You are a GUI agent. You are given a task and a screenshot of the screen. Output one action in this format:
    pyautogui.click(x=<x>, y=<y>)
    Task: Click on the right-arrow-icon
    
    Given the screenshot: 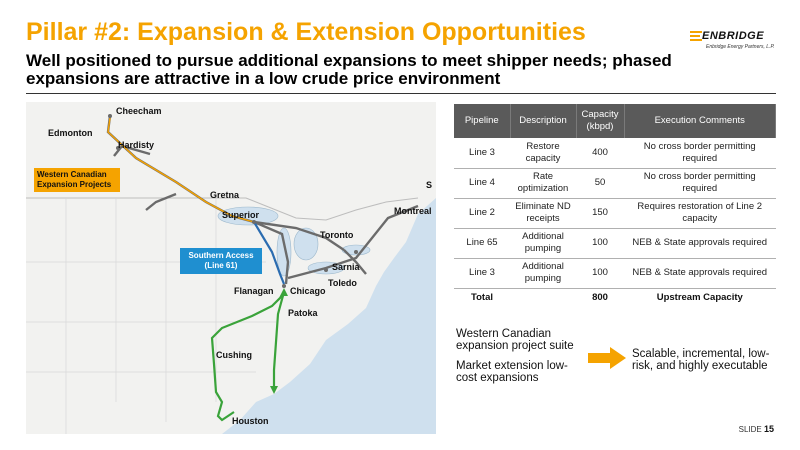 What is the action you would take?
    pyautogui.click(x=607, y=358)
    